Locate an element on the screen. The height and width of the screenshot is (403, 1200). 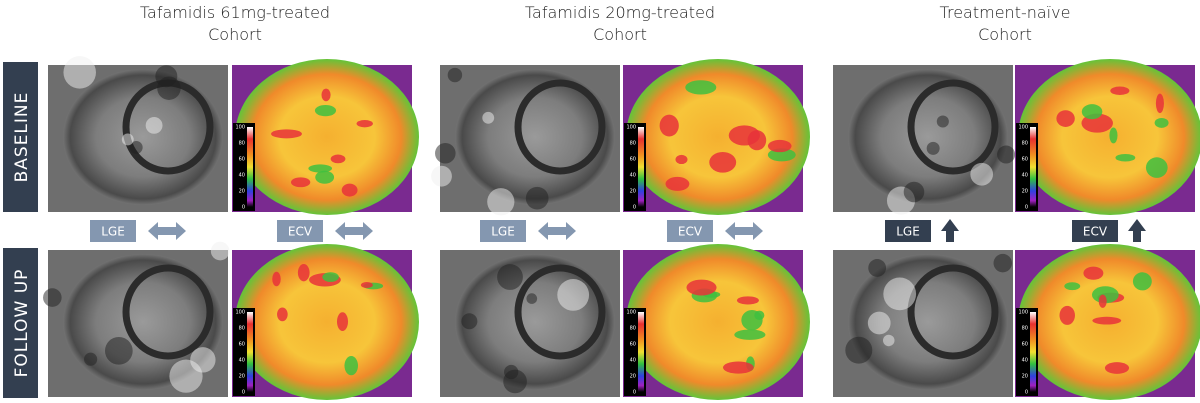
ecv-image: 100 80 60 40 20 0 is located at coordinates (325, 322).